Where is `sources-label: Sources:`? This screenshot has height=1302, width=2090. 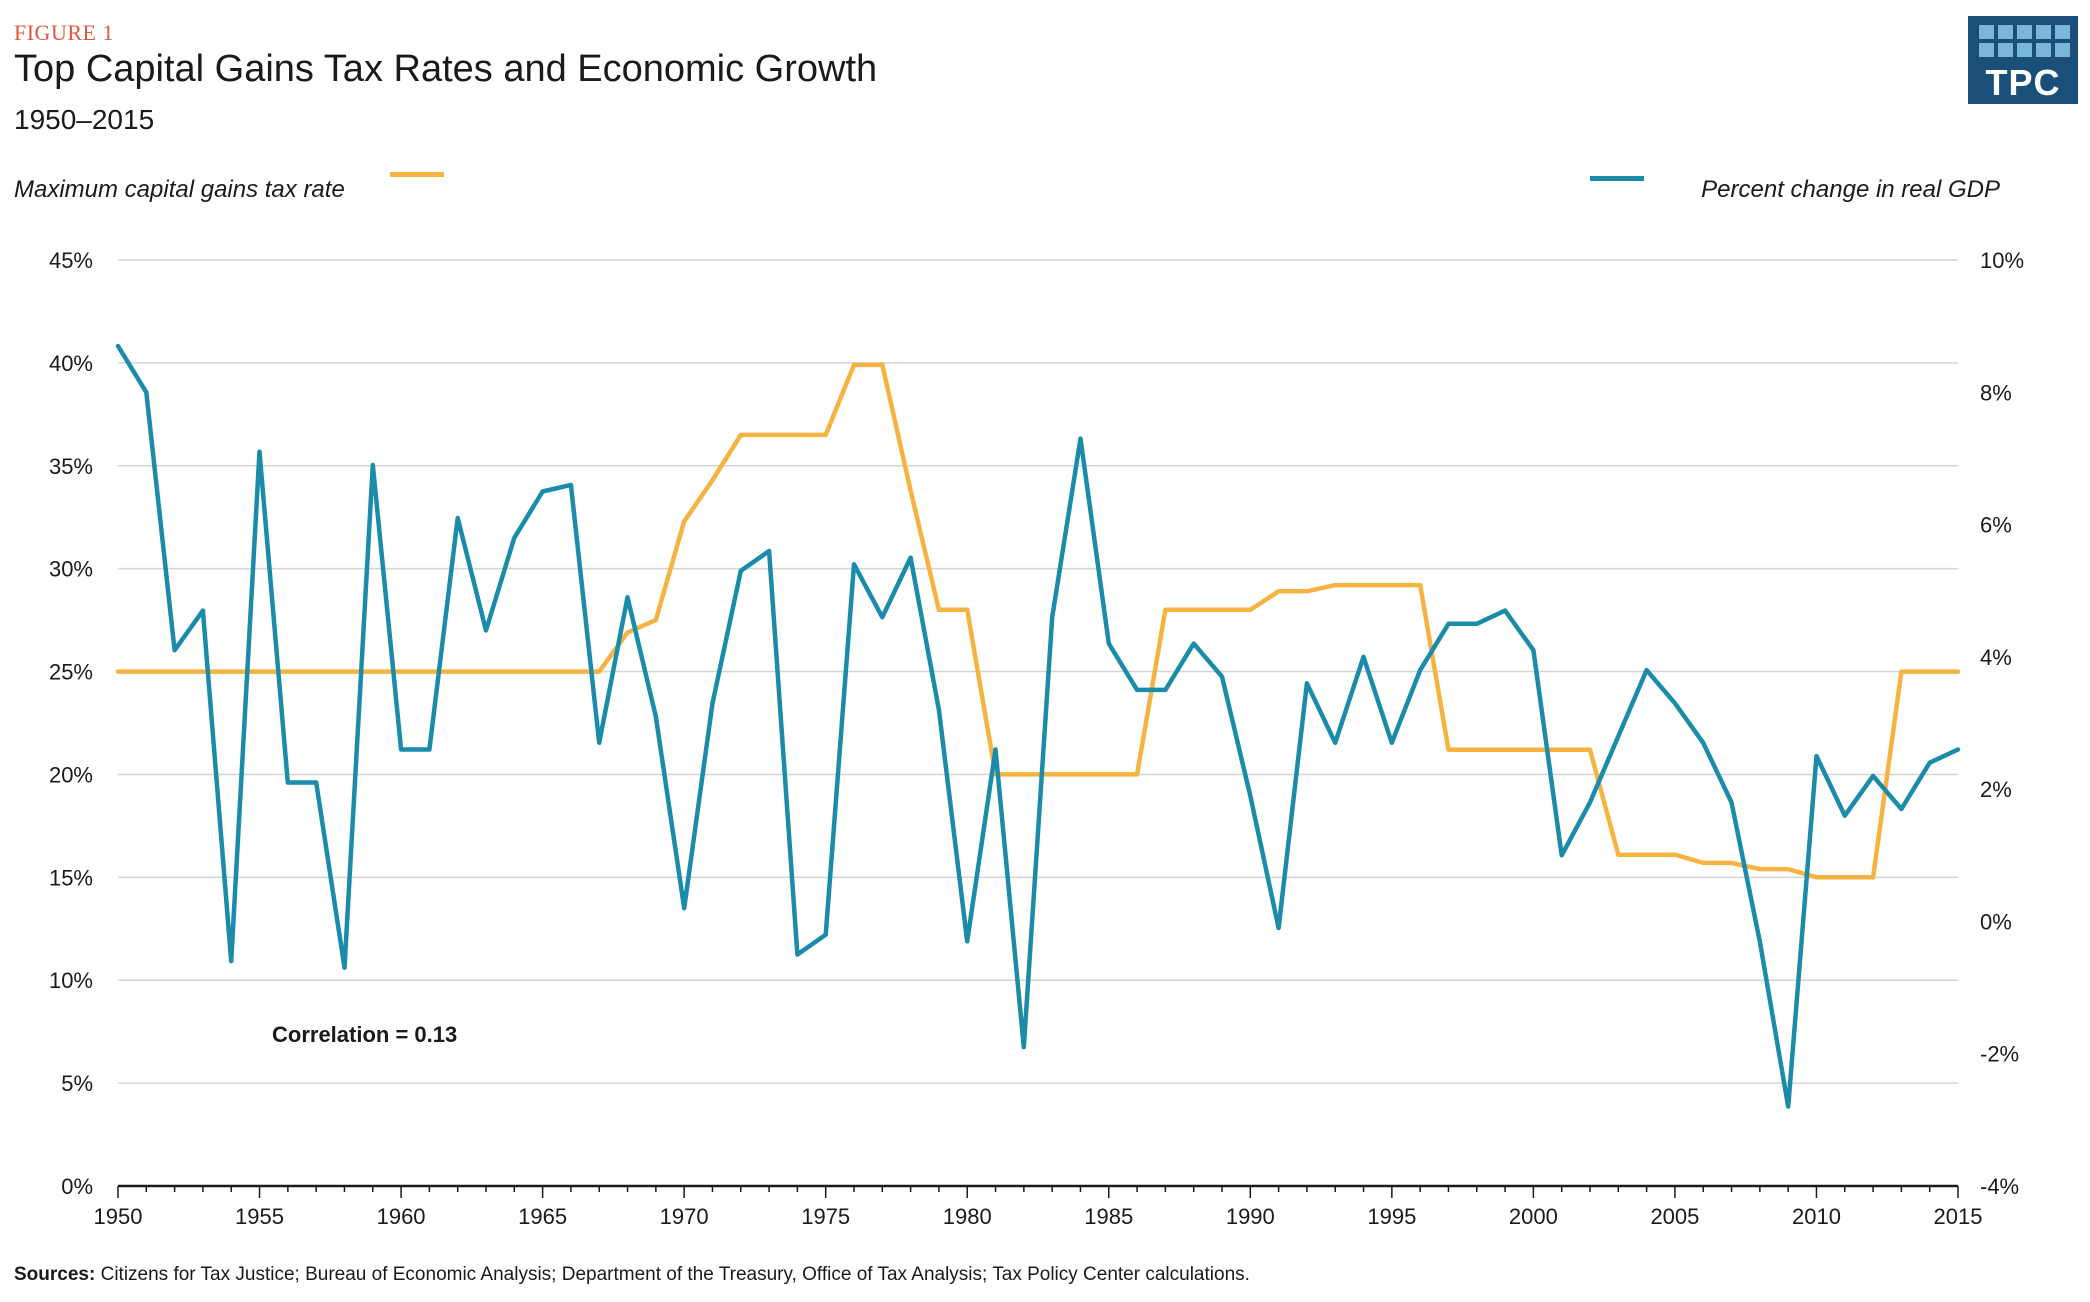 sources-label: Sources: is located at coordinates (55, 1274).